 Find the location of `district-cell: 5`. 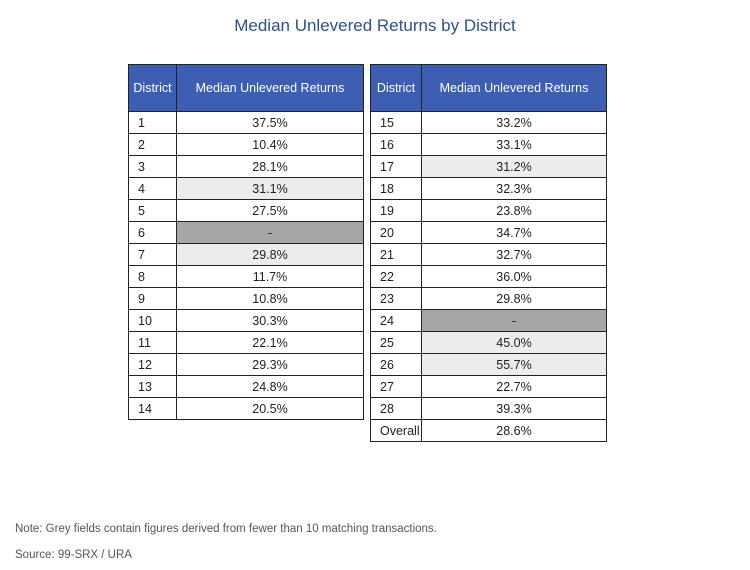

district-cell: 5 is located at coordinates (152, 210).